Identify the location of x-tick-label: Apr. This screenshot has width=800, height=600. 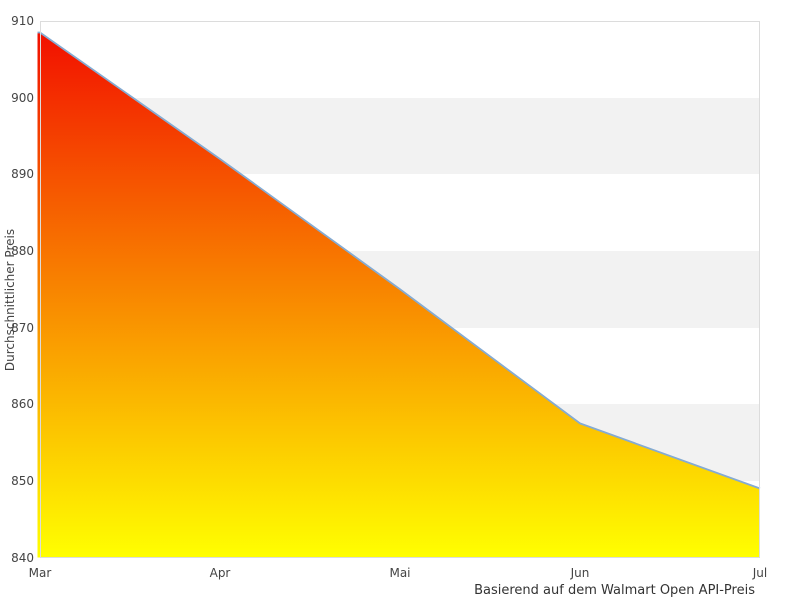
(220, 573).